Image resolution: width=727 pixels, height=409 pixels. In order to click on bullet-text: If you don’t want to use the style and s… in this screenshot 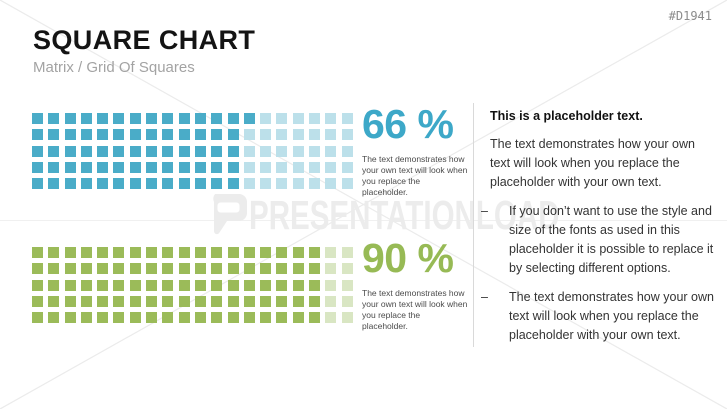, I will do `click(611, 239)`.